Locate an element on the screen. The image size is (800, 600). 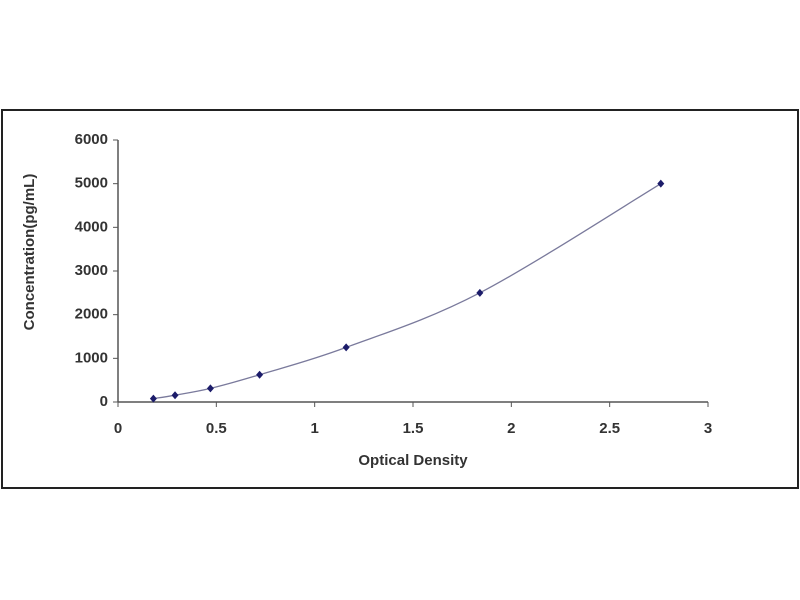
y-tick-label: 4000 is located at coordinates (91, 226).